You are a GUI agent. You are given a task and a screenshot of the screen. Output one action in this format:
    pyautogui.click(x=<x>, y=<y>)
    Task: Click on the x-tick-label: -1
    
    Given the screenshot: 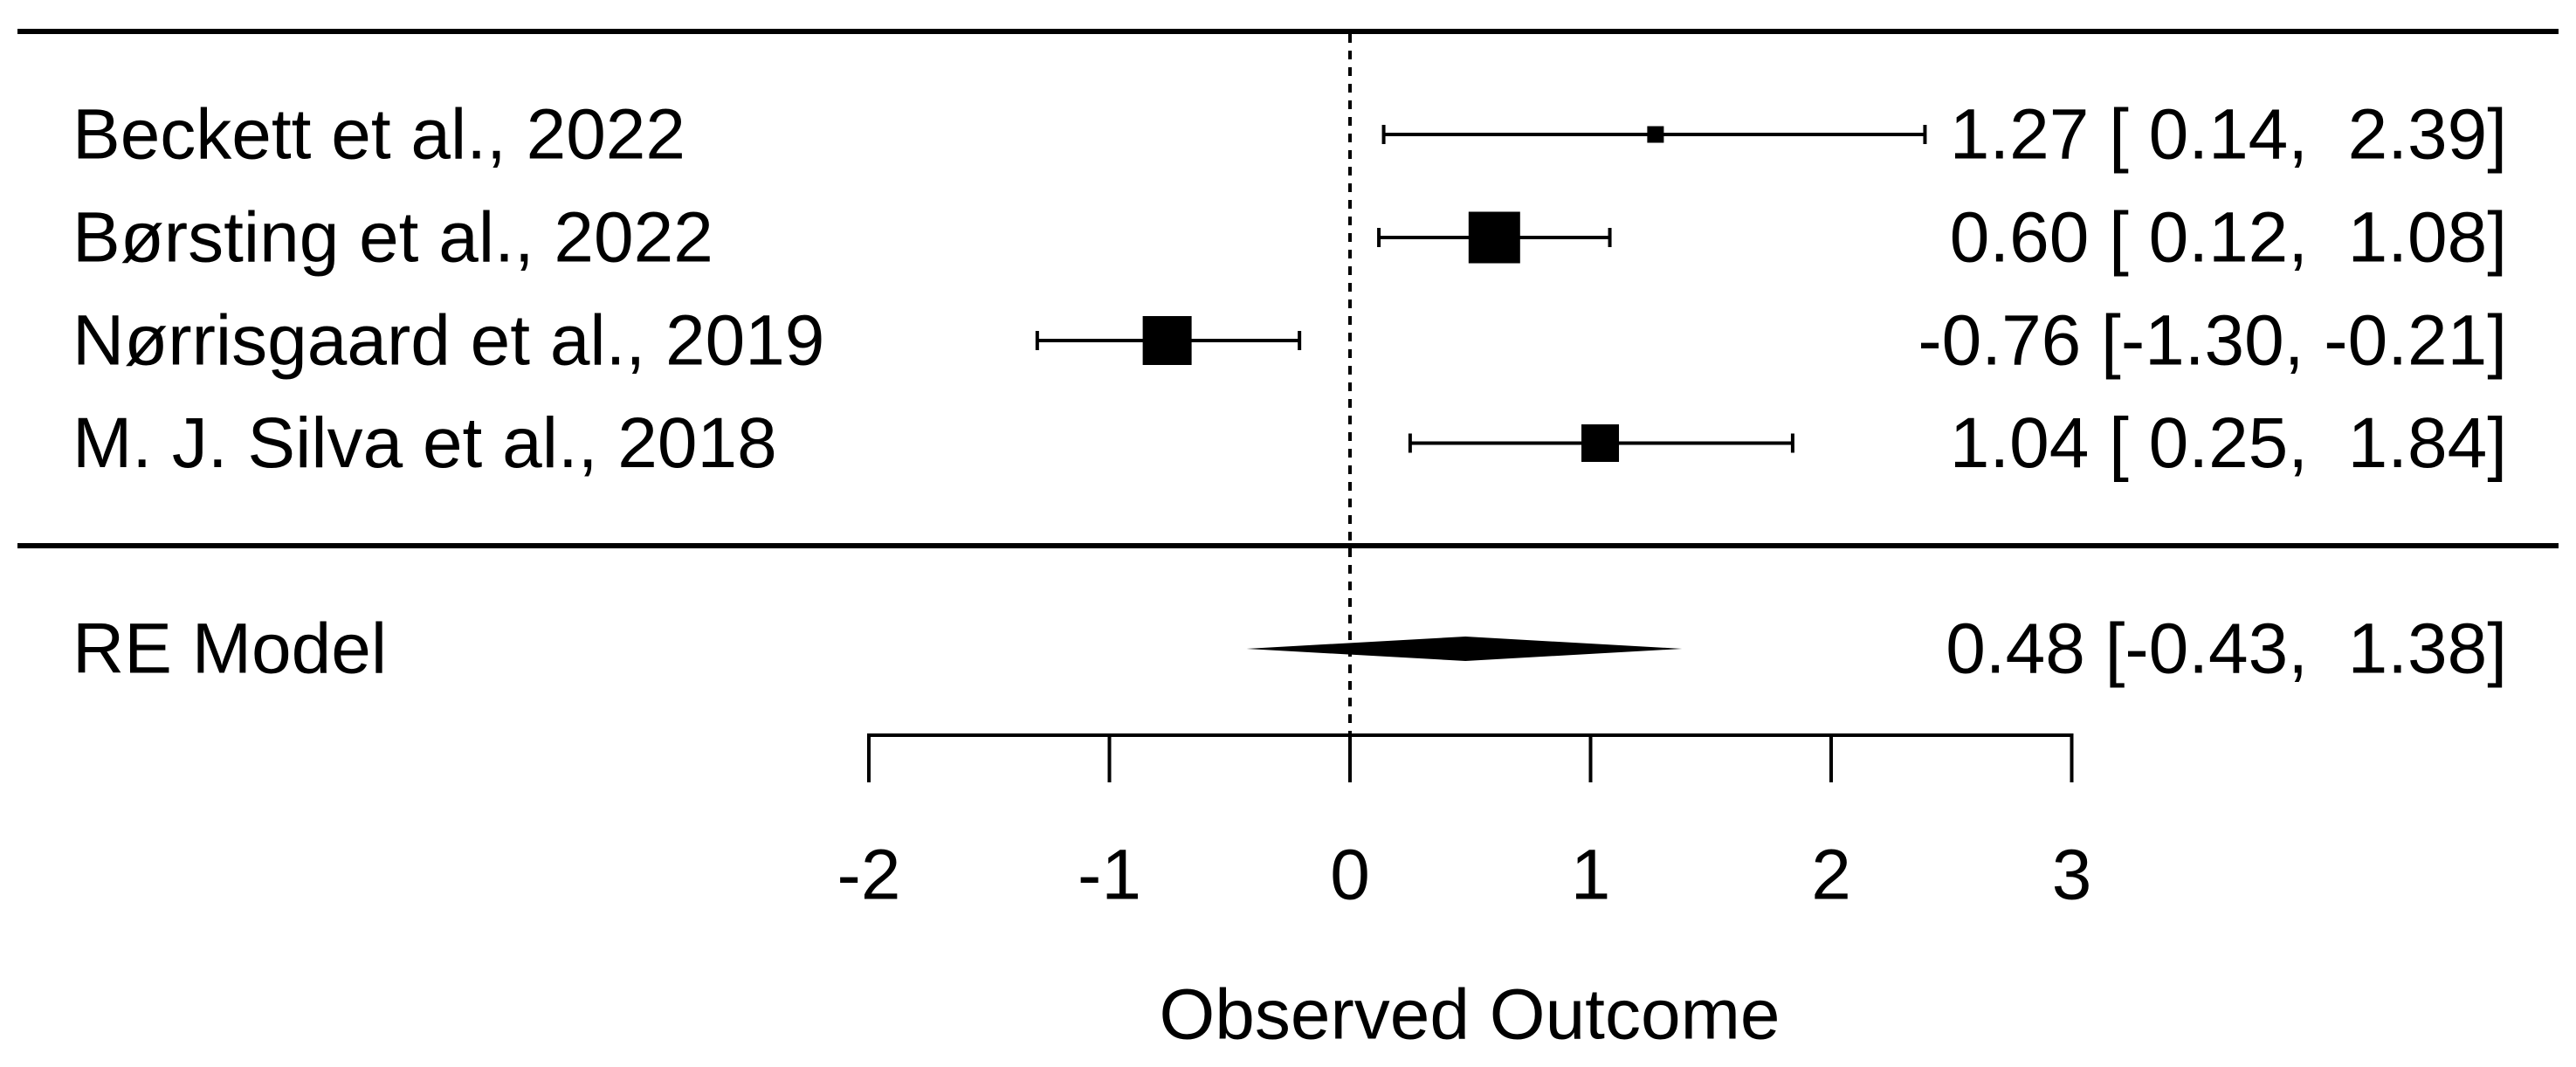 What is the action you would take?
    pyautogui.click(x=1109, y=875)
    